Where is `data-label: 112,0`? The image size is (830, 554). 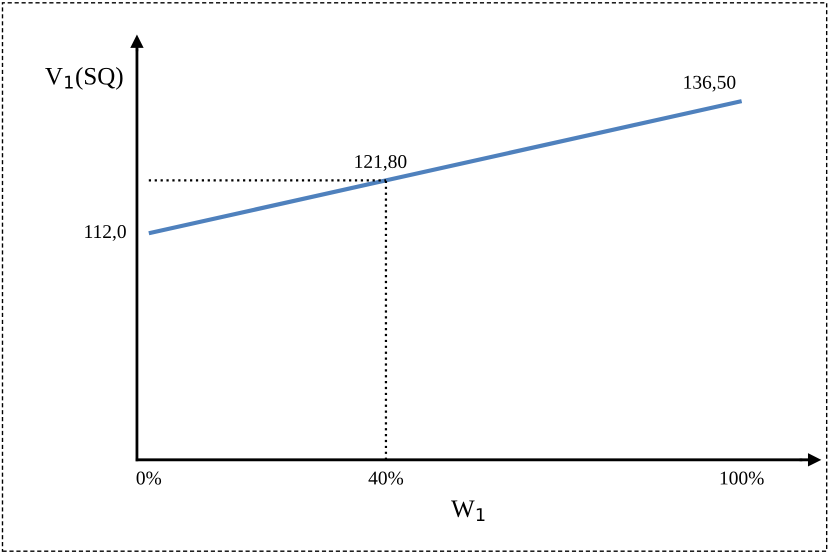 data-label: 112,0 is located at coordinates (105, 233).